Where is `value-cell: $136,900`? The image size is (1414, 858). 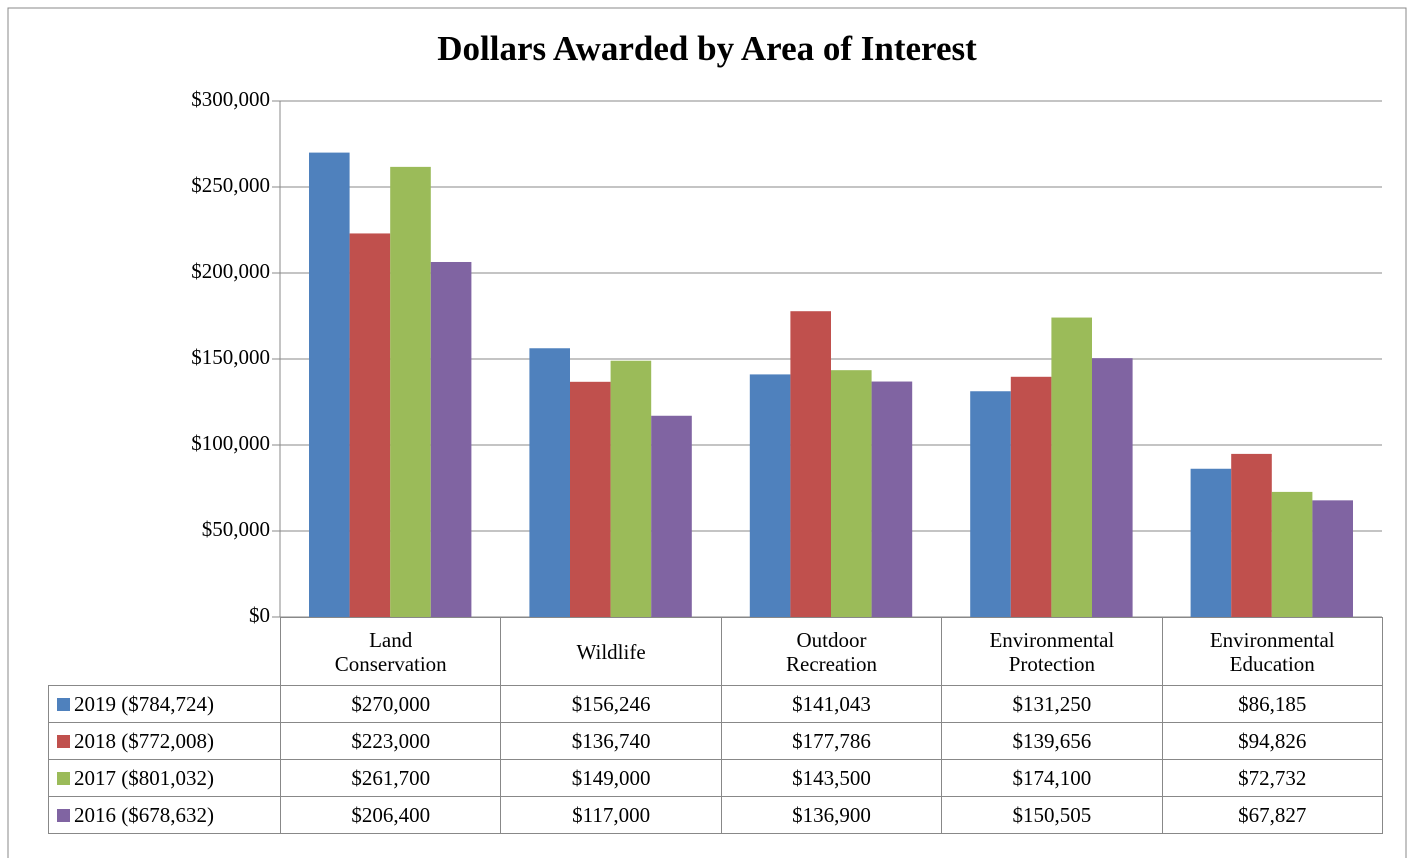 value-cell: $136,900 is located at coordinates (831, 815).